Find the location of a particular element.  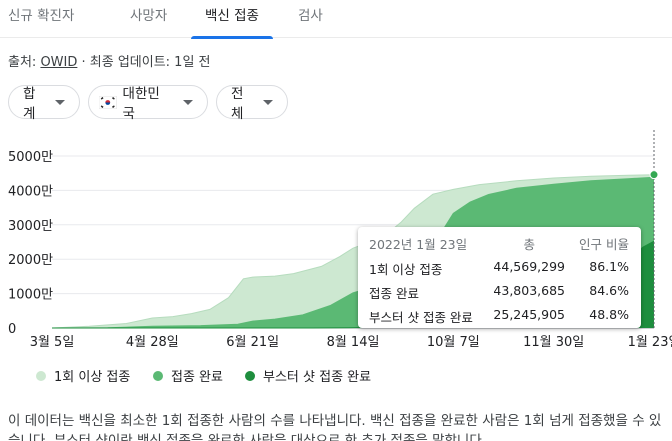

tooltip-row: 부스터 샷 접종 완료 25,245,905 48.8% is located at coordinates (499, 314).